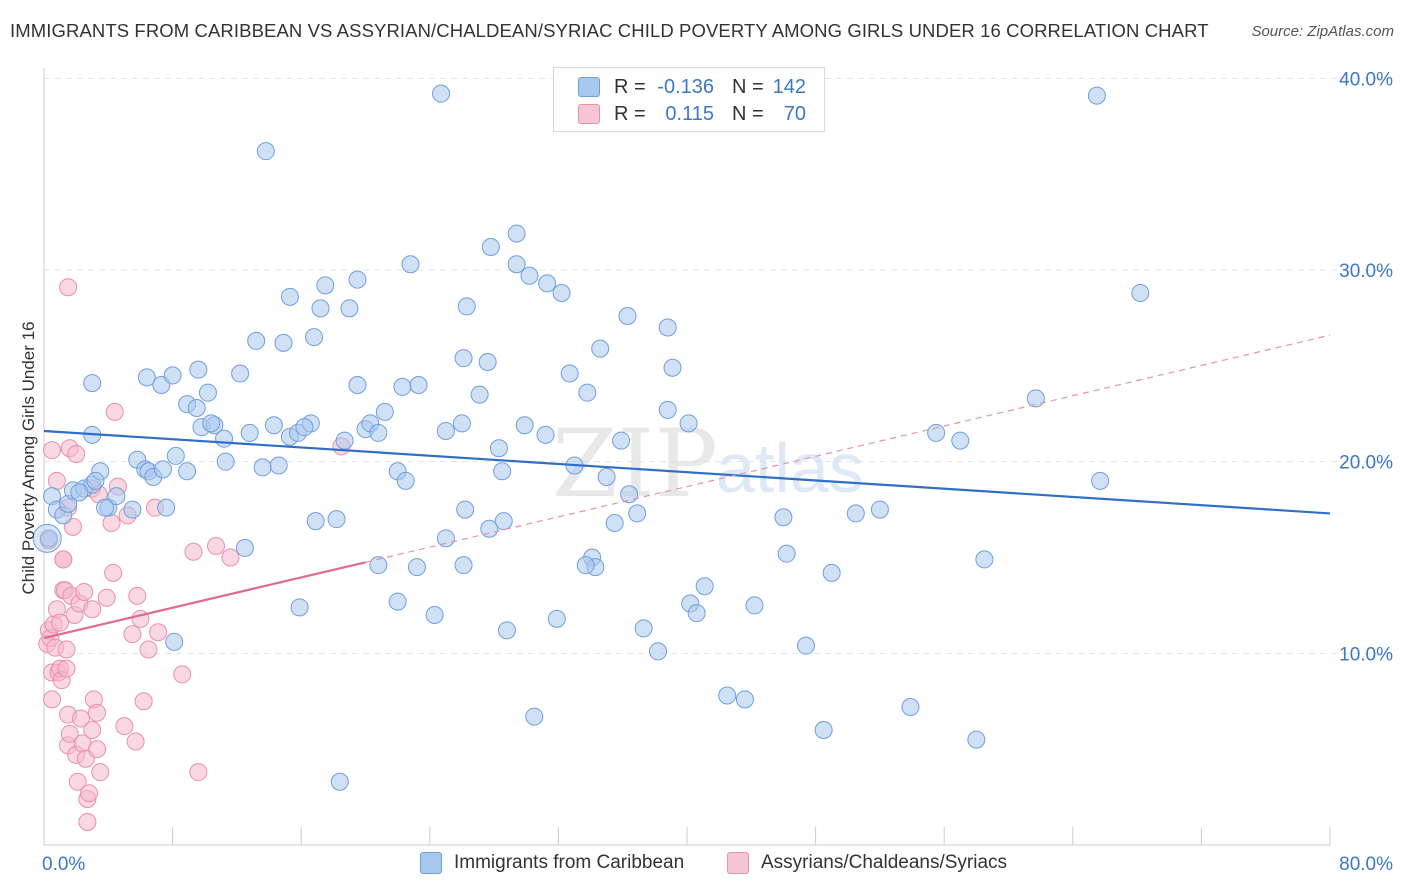 This screenshot has width=1406, height=892. Describe the element at coordinates (685, 86) in the screenshot. I see `legend-r-value: -0.136` at that location.